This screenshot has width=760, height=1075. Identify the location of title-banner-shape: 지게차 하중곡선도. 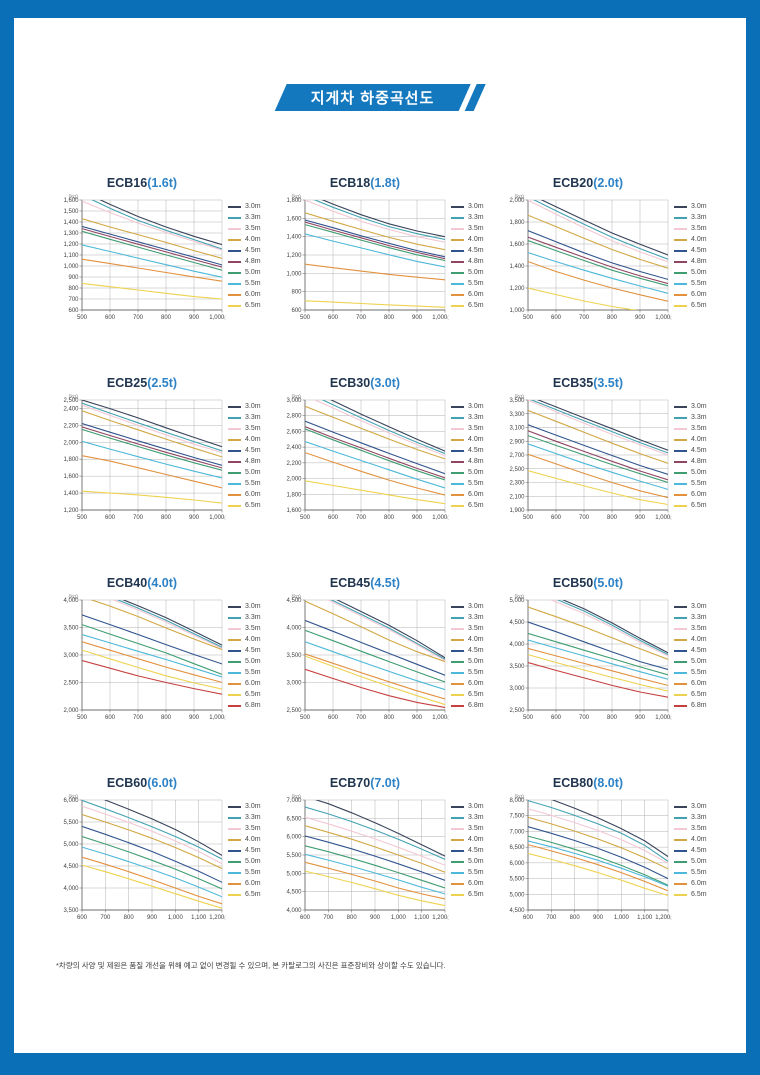
(372, 97).